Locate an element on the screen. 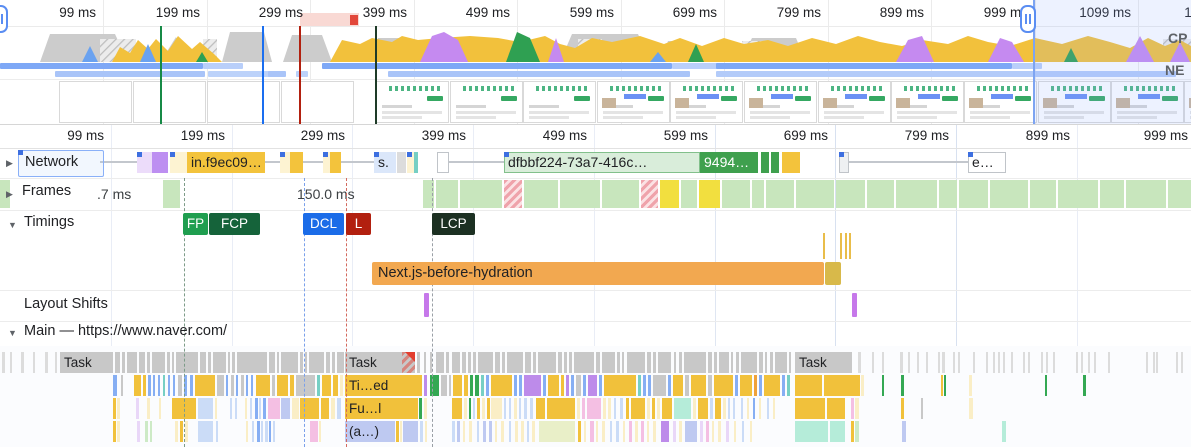  chevron-down-icon: ▼ is located at coordinates (12, 333).